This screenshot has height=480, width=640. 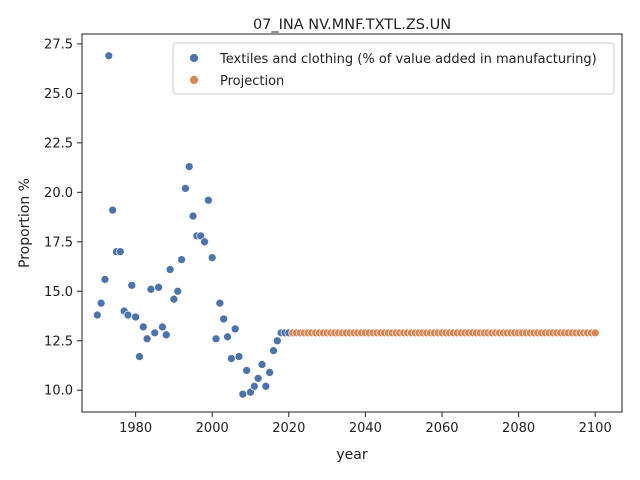 I want to click on y-tick-label: 25.0, so click(x=58, y=94).